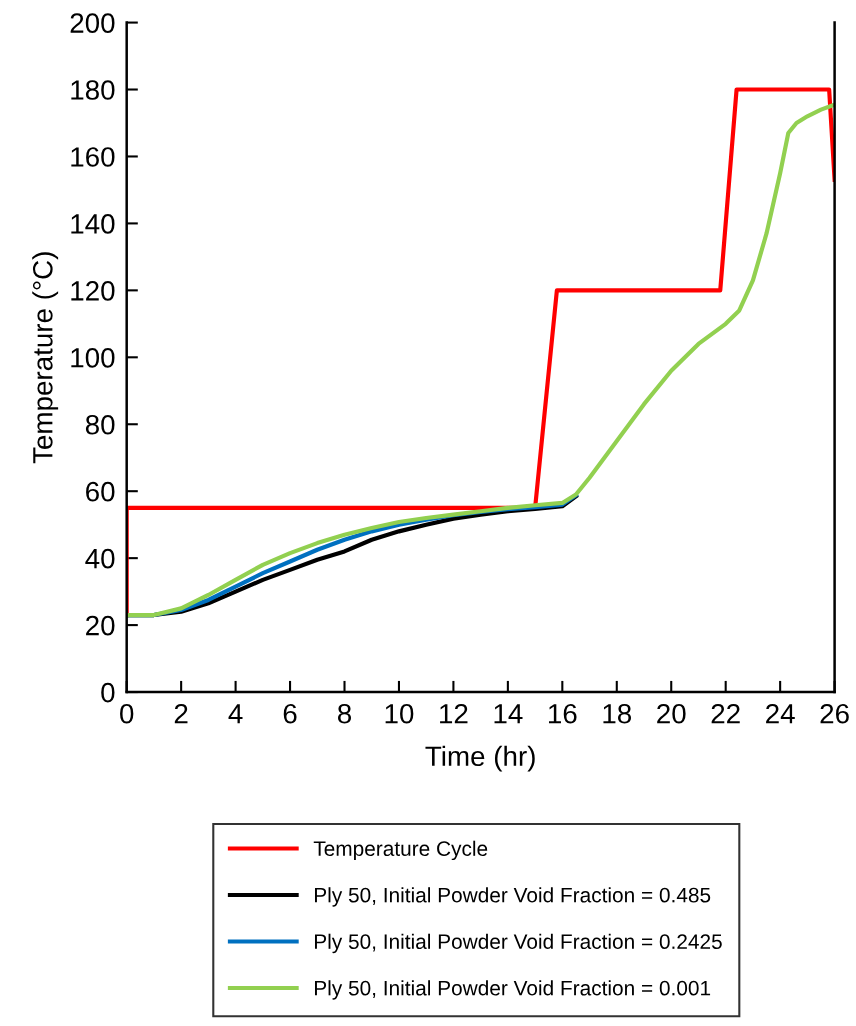  What do you see at coordinates (563, 713) in the screenshot?
I see `x-tick-label: 16` at bounding box center [563, 713].